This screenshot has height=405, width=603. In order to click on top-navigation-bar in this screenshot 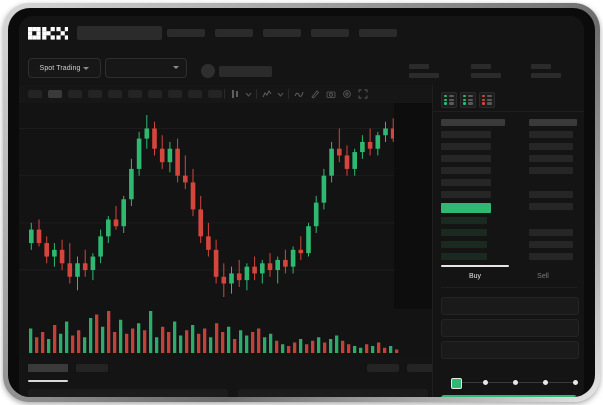, I will do `click(301, 33)`.